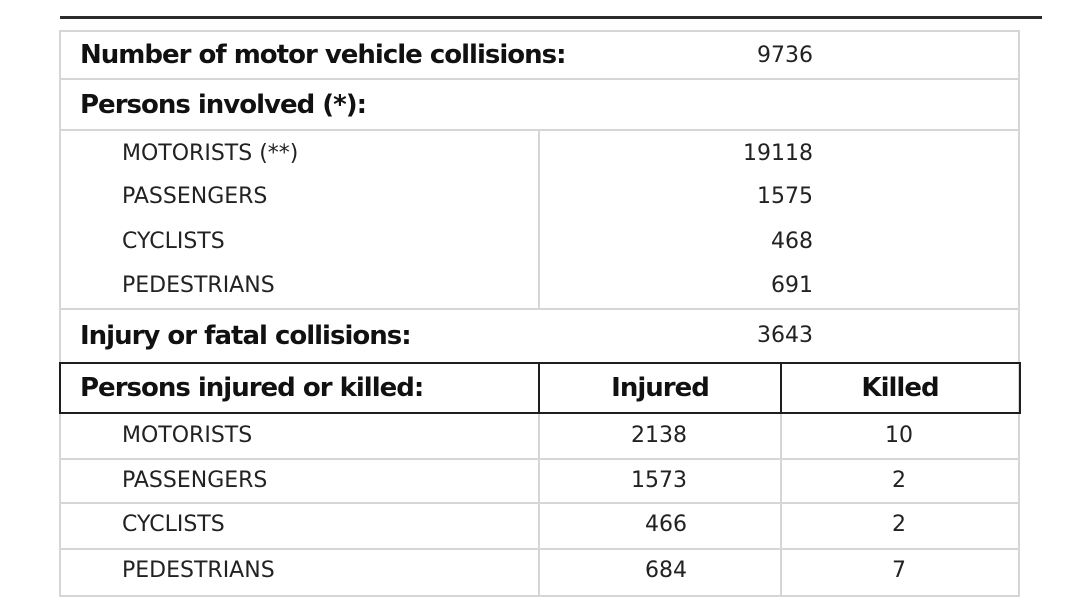 The image size is (1080, 608). Describe the element at coordinates (659, 435) in the screenshot. I see `casualty-injured-motorists: 2138` at that location.